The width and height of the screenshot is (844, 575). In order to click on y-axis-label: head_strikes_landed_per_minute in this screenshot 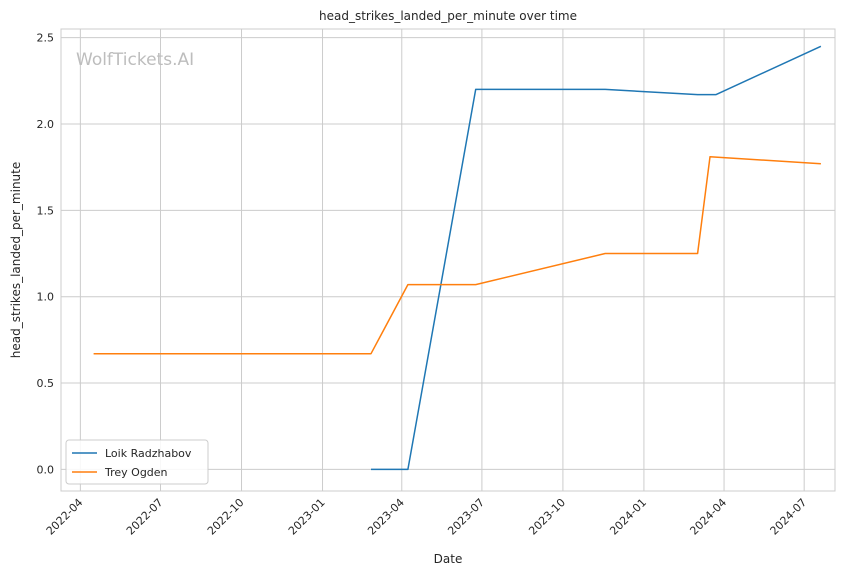, I will do `click(16, 260)`.